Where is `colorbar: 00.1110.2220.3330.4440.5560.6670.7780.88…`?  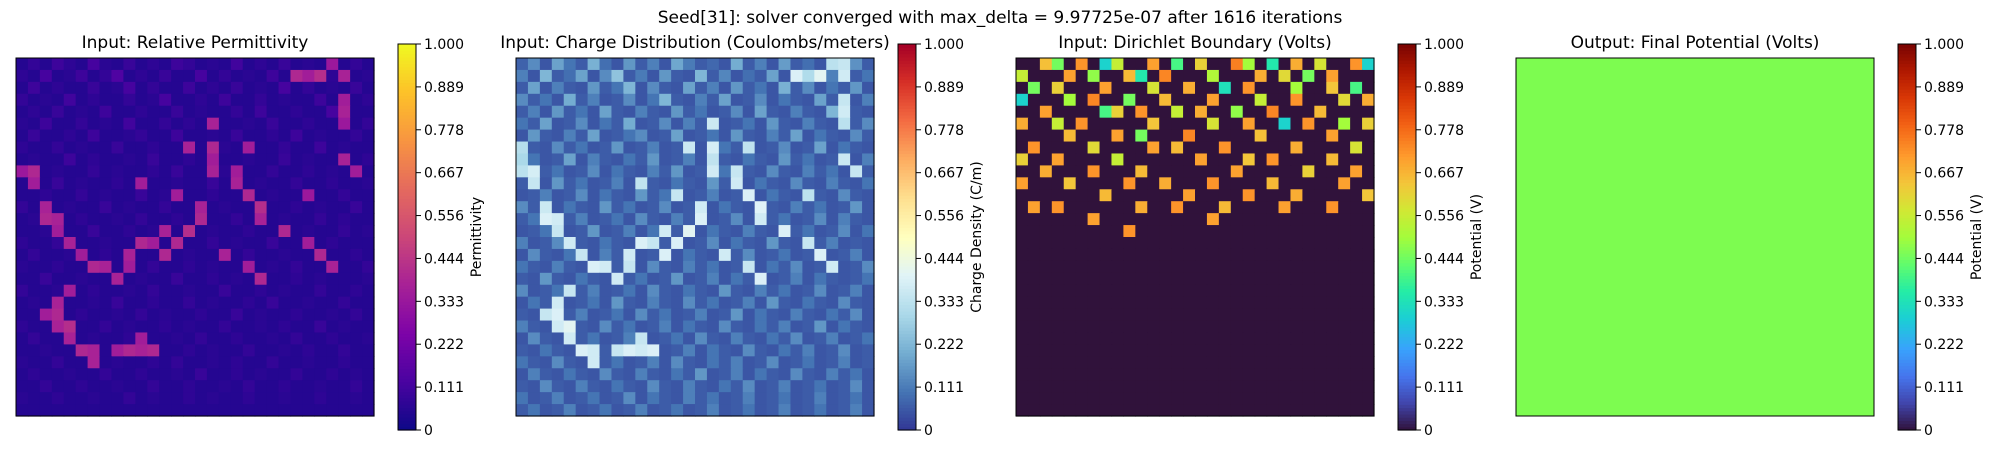 colorbar: 00.1110.2220.3330.4440.5560.6670.7780.88… is located at coordinates (1941, 238).